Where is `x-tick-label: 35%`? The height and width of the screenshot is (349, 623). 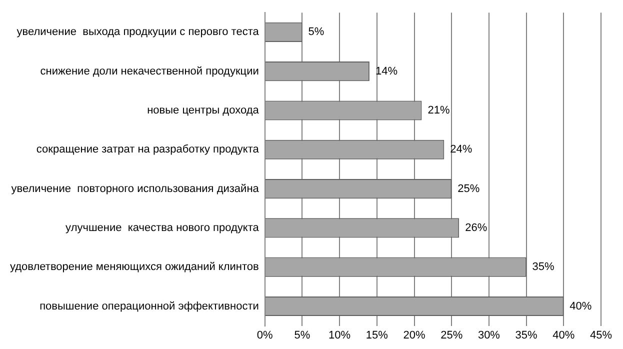 x-tick-label: 35% is located at coordinates (526, 335).